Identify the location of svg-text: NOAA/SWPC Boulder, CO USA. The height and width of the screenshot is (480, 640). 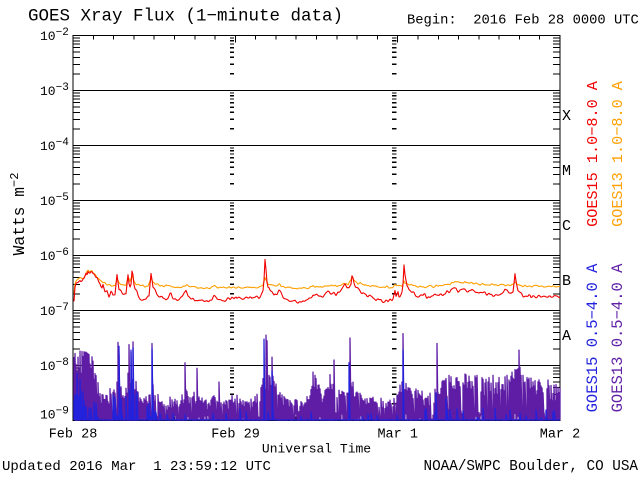
(531, 467).